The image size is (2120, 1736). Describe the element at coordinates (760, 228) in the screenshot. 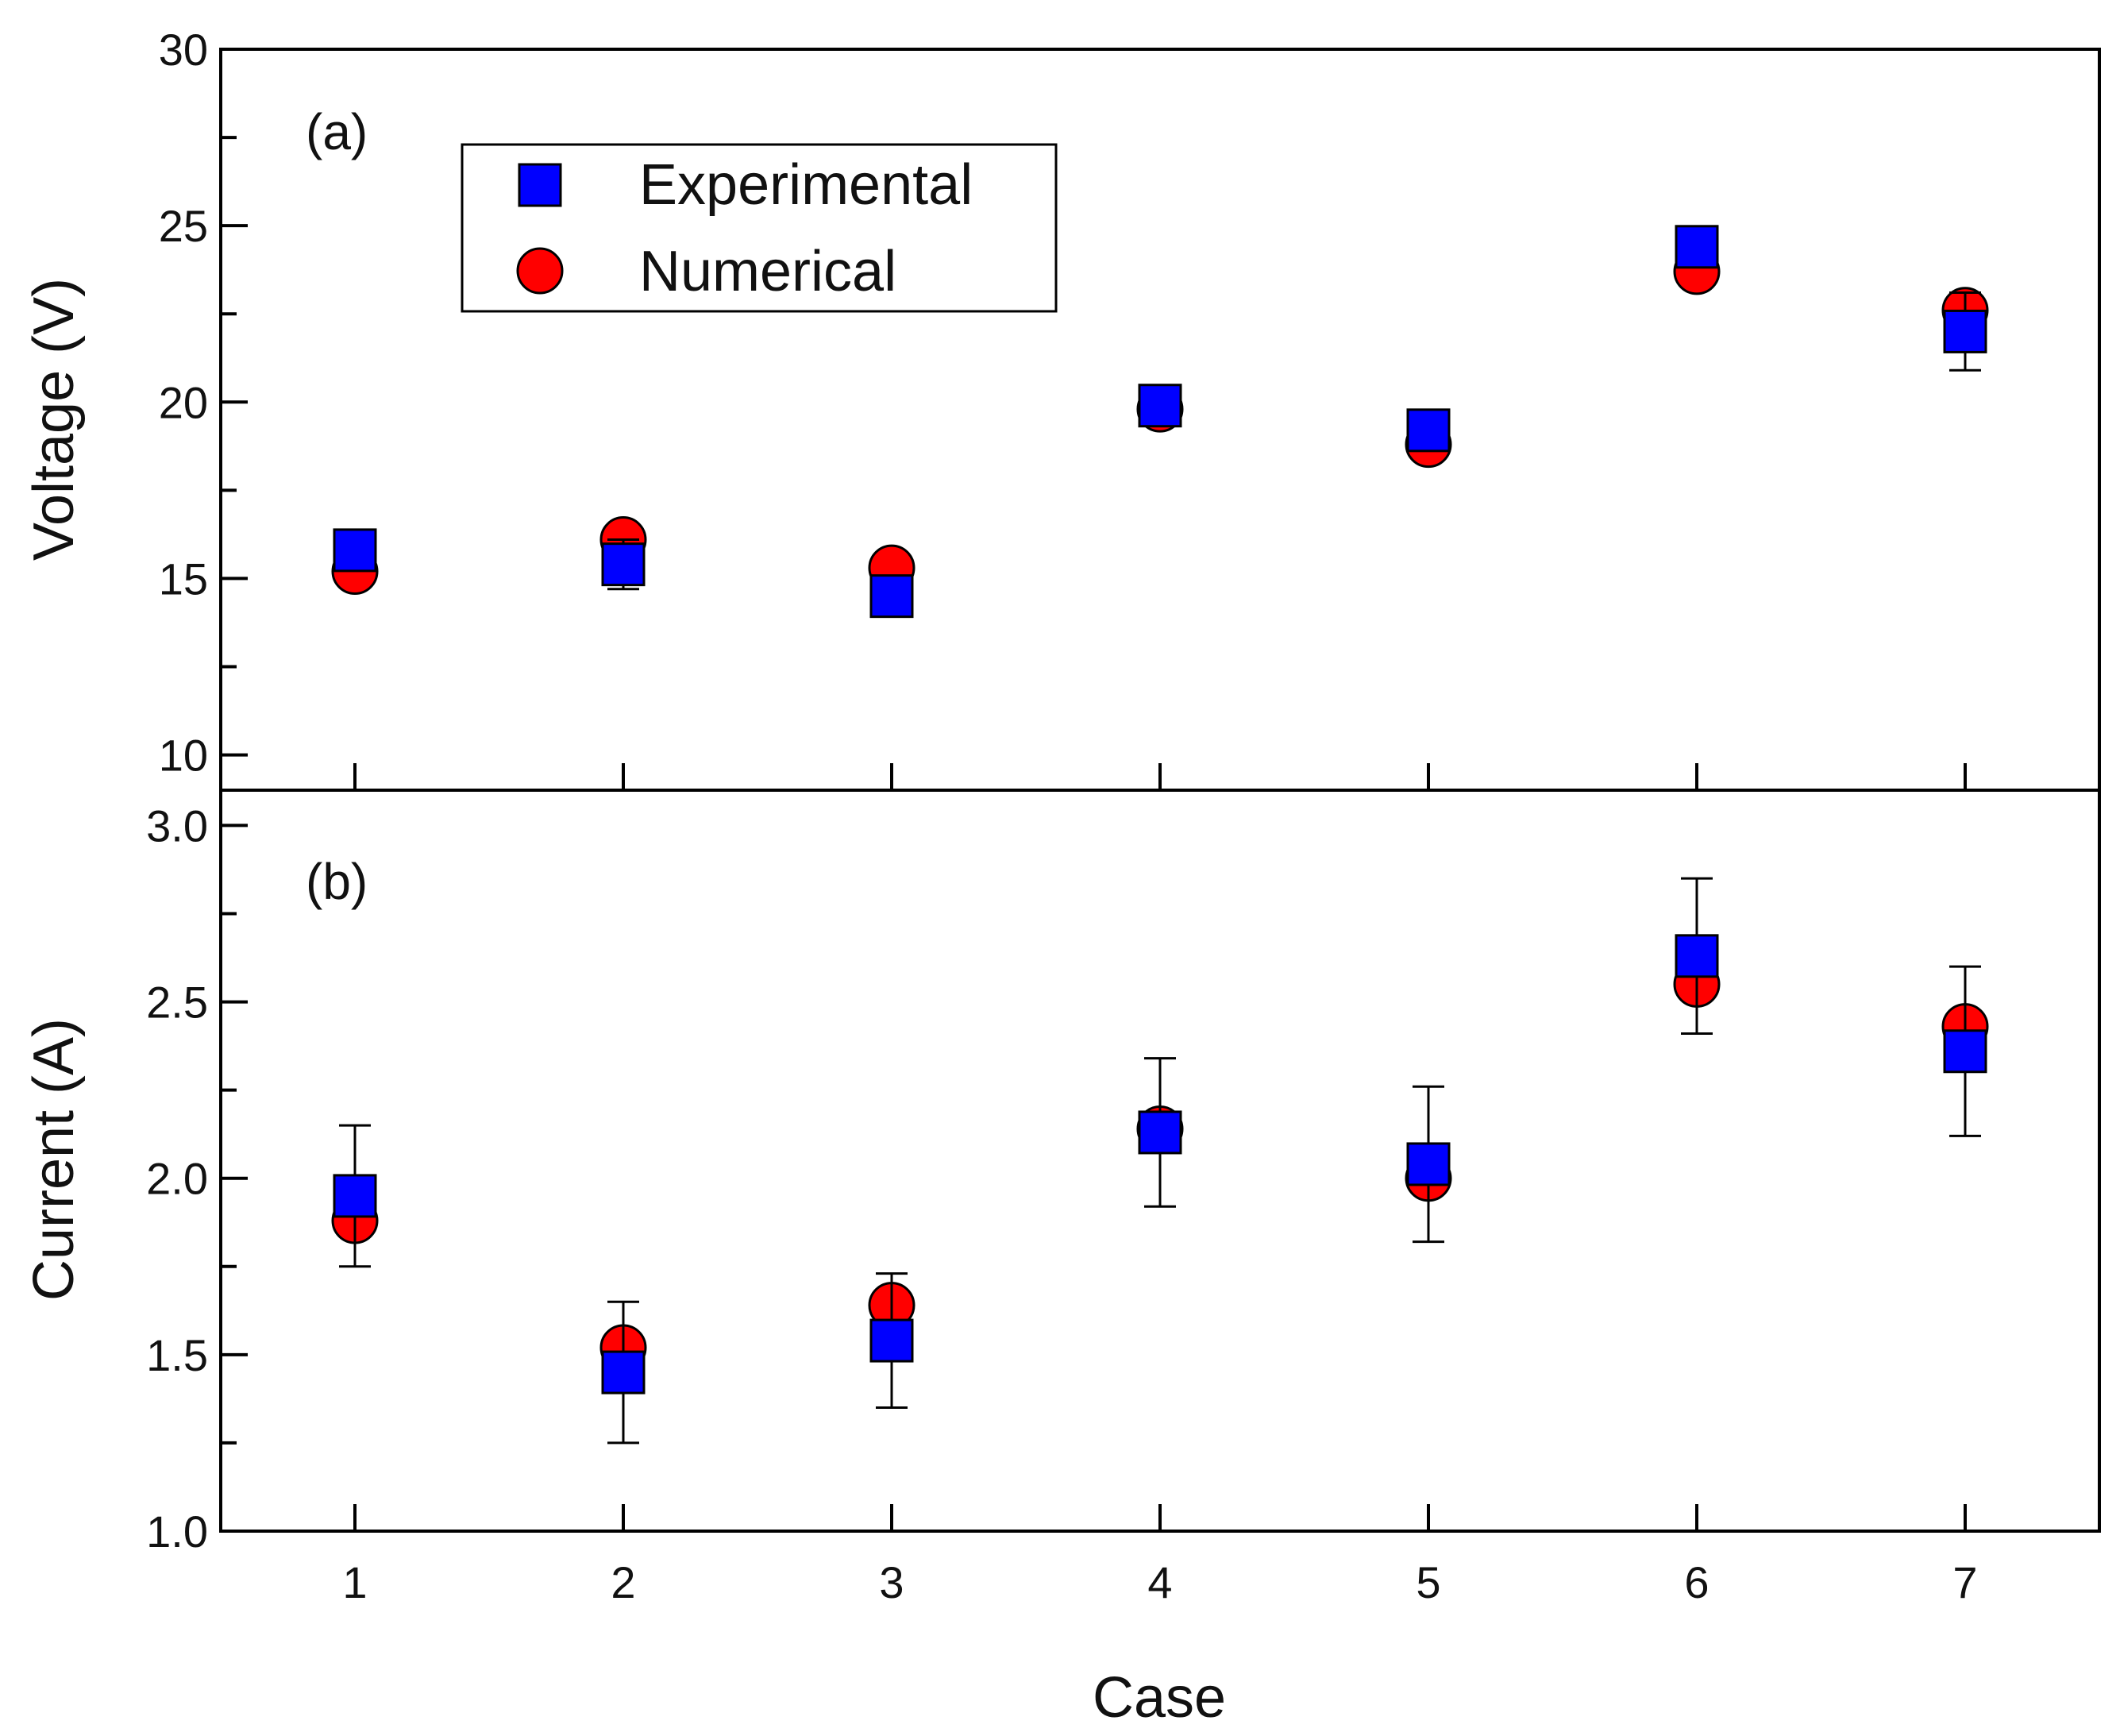

I see `legend: Experimental Numerical` at that location.